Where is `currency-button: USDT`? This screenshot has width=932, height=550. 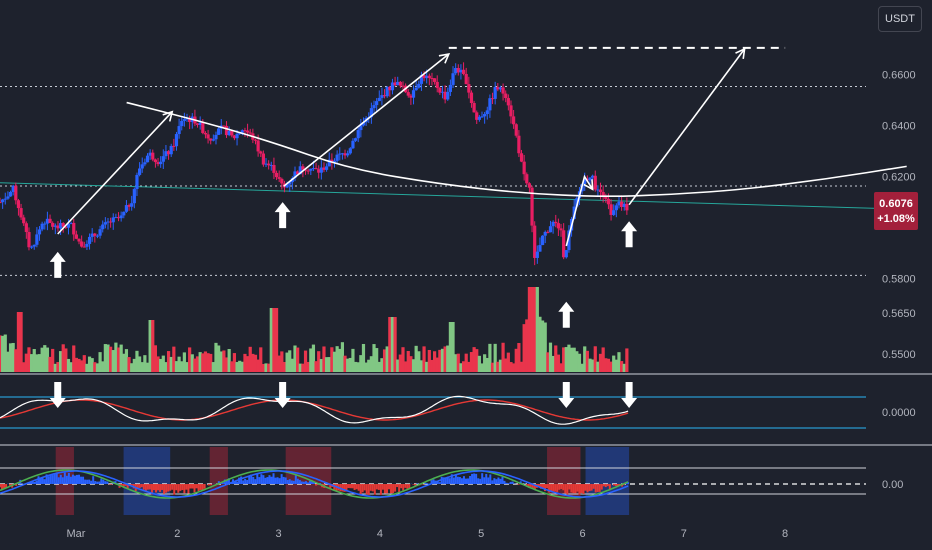 currency-button: USDT is located at coordinates (900, 19).